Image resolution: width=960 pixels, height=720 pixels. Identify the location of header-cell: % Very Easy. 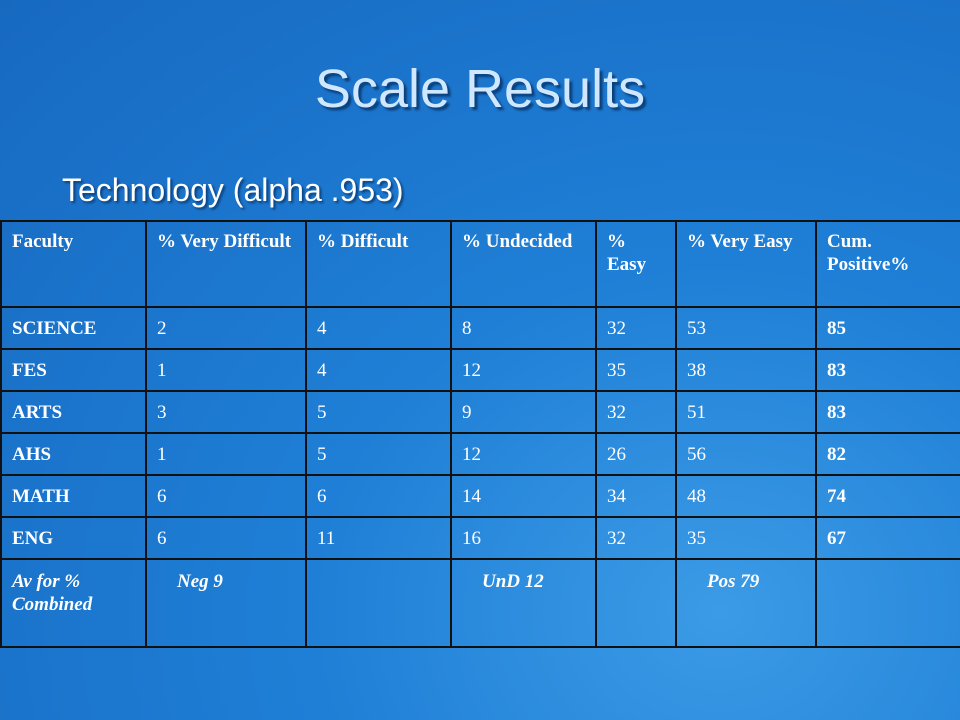
(746, 264).